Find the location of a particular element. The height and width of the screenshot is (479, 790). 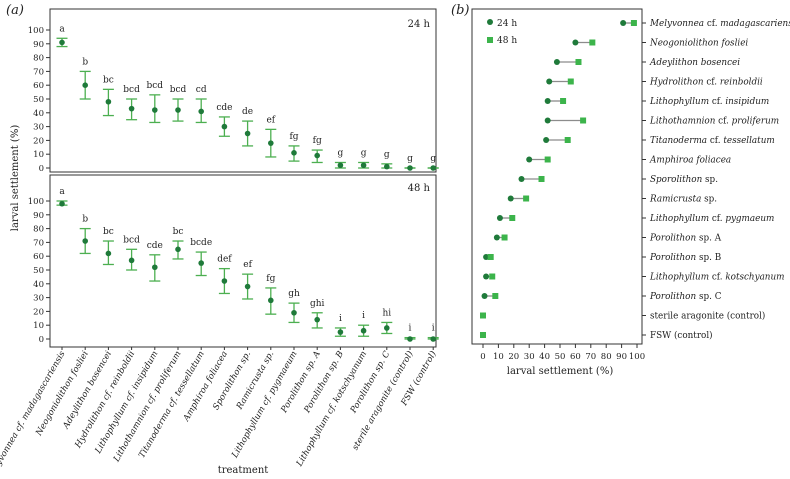

plot-b-legend: 24 h 48 h is located at coordinates (502, 32).